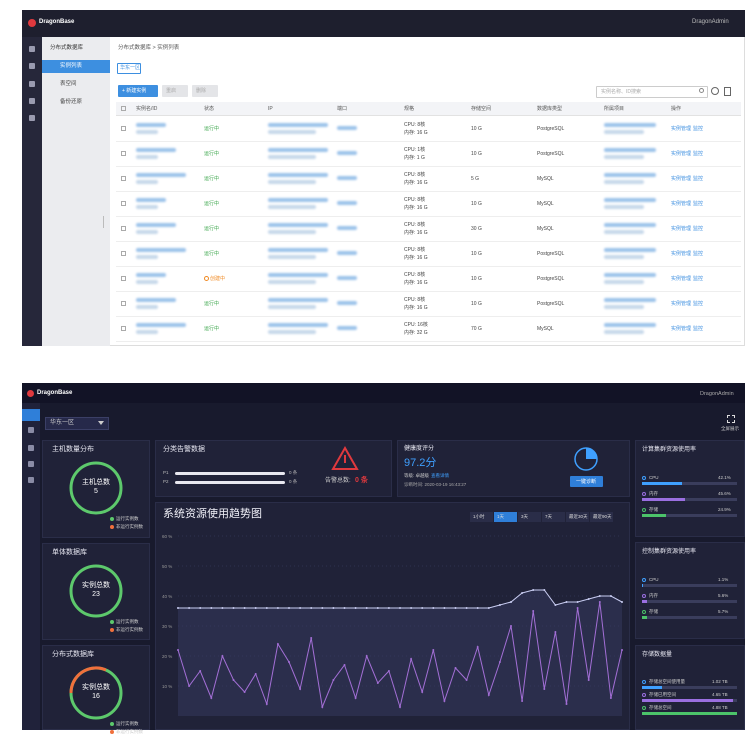 This screenshot has width=756, height=738. What do you see at coordinates (428, 109) in the screenshot?
I see `table-header` at bounding box center [428, 109].